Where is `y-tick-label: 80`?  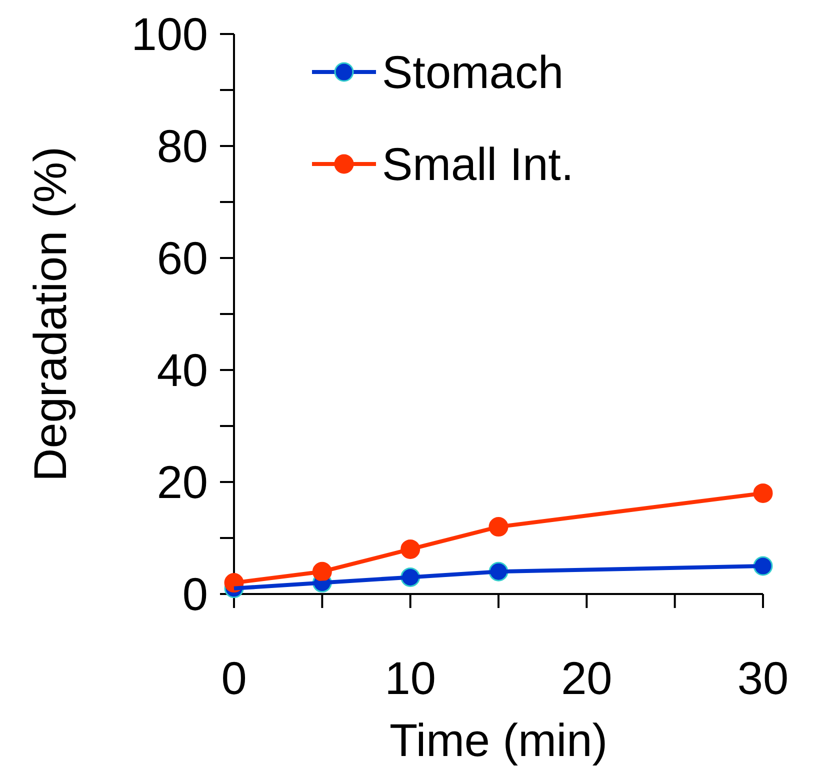
y-tick-label: 80 is located at coordinates (182, 146).